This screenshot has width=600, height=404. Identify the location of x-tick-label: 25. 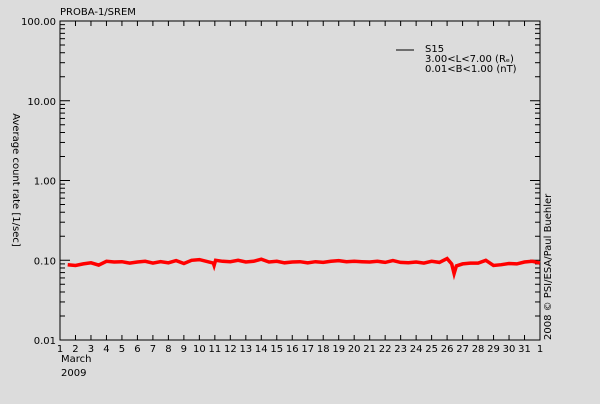
(431, 349).